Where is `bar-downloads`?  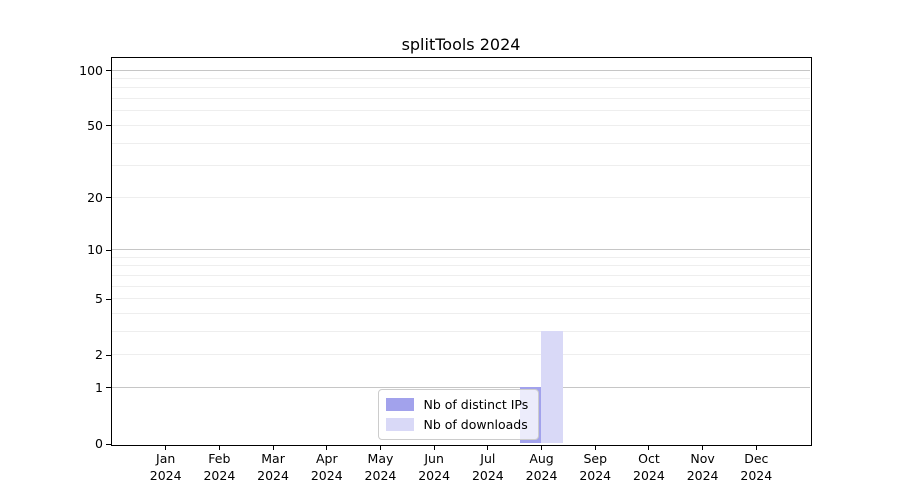 bar-downloads is located at coordinates (552, 387).